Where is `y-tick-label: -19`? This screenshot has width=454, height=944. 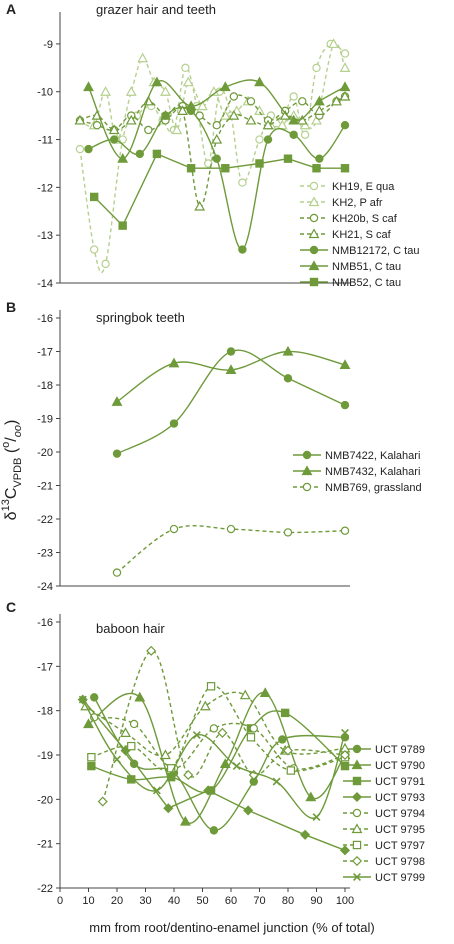
y-tick-label: -19 is located at coordinates (45, 420).